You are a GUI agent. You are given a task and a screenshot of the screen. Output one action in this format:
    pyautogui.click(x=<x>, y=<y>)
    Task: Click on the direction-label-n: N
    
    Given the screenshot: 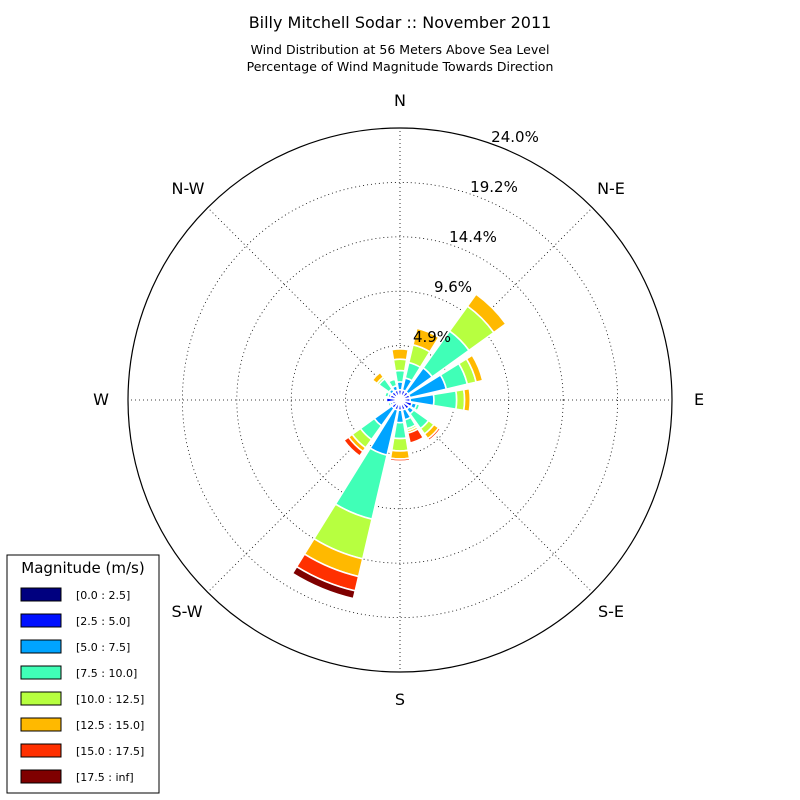 What is the action you would take?
    pyautogui.click(x=400, y=100)
    